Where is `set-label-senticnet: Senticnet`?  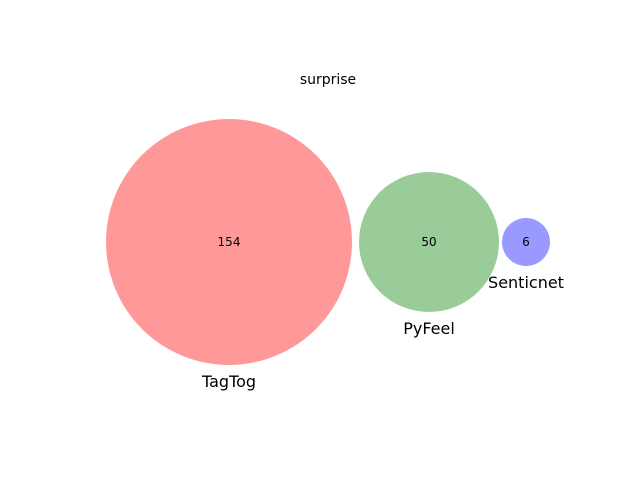 set-label-senticnet: Senticnet is located at coordinates (526, 282).